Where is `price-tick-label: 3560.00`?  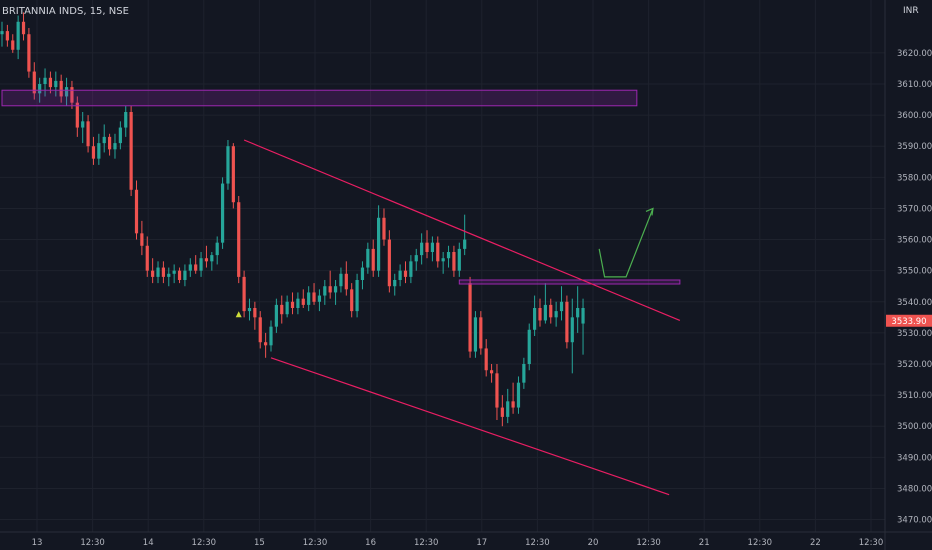
price-tick-label: 3560.00 is located at coordinates (914, 241).